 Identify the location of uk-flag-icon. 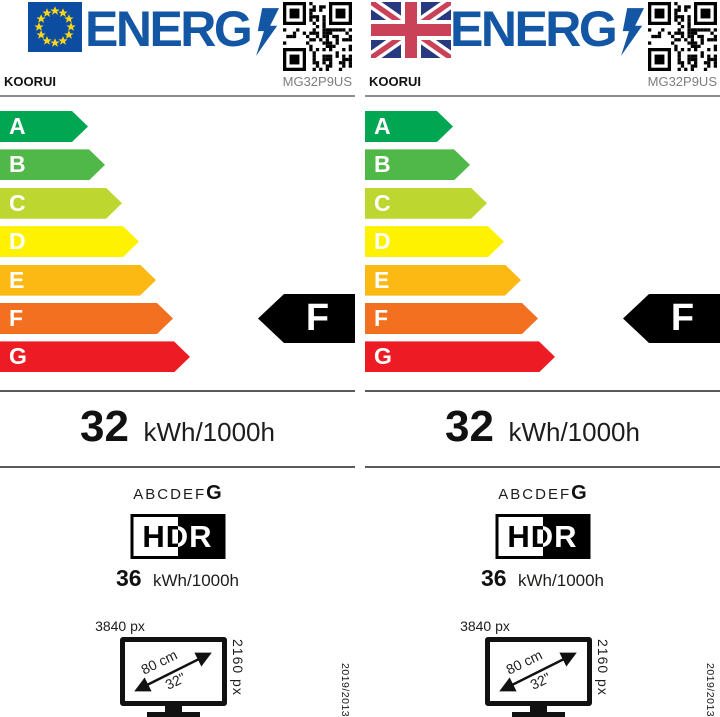
(411, 30).